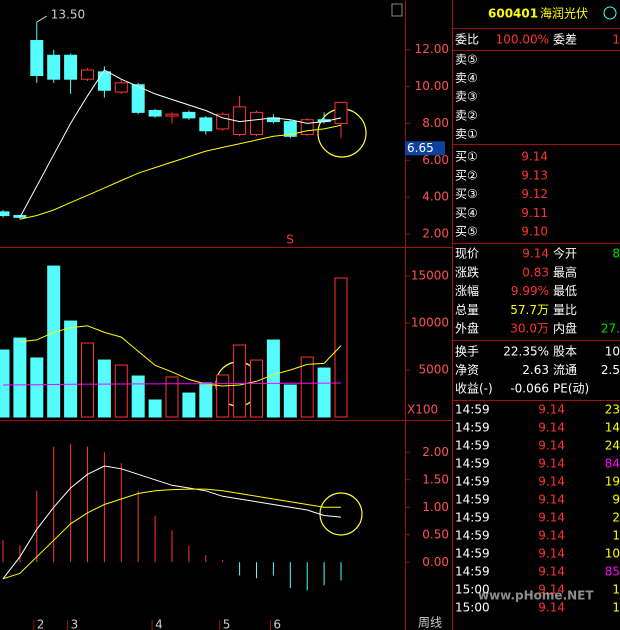  Describe the element at coordinates (467, 271) in the screenshot. I see `stat-row: 涨跌` at that location.